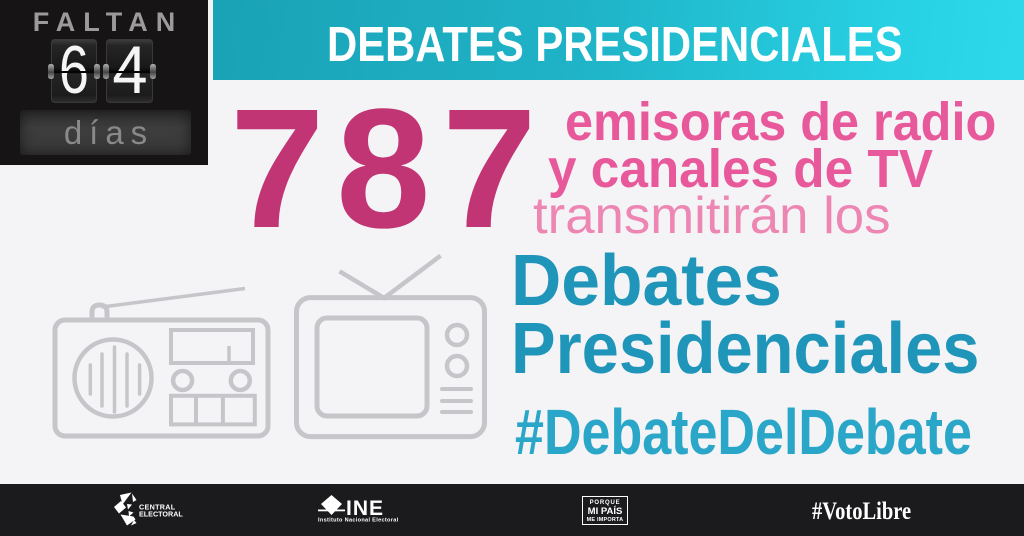  What do you see at coordinates (358, 521) in the screenshot?
I see `svg-text: Instituto Nacional Electoral` at bounding box center [358, 521].